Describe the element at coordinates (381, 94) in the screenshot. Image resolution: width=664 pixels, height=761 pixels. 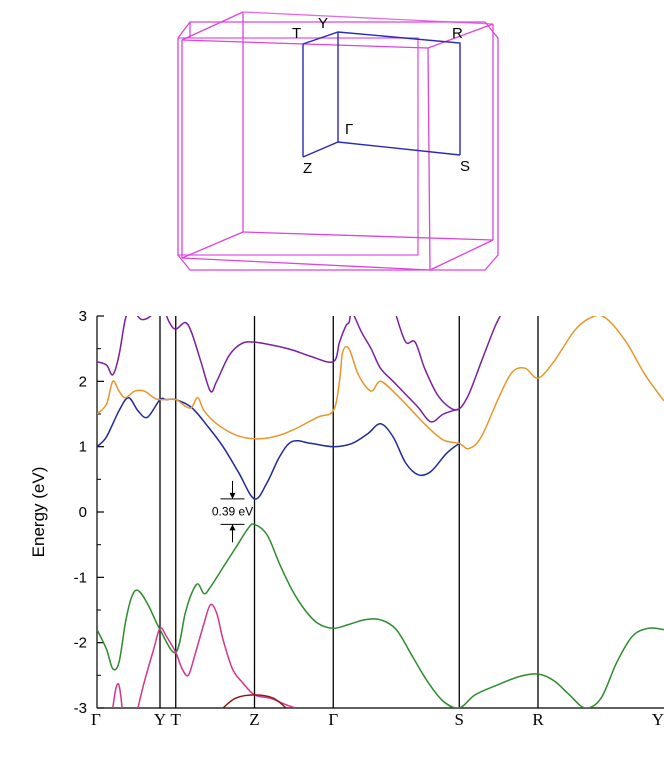
I see `high-symmetry-path` at that location.